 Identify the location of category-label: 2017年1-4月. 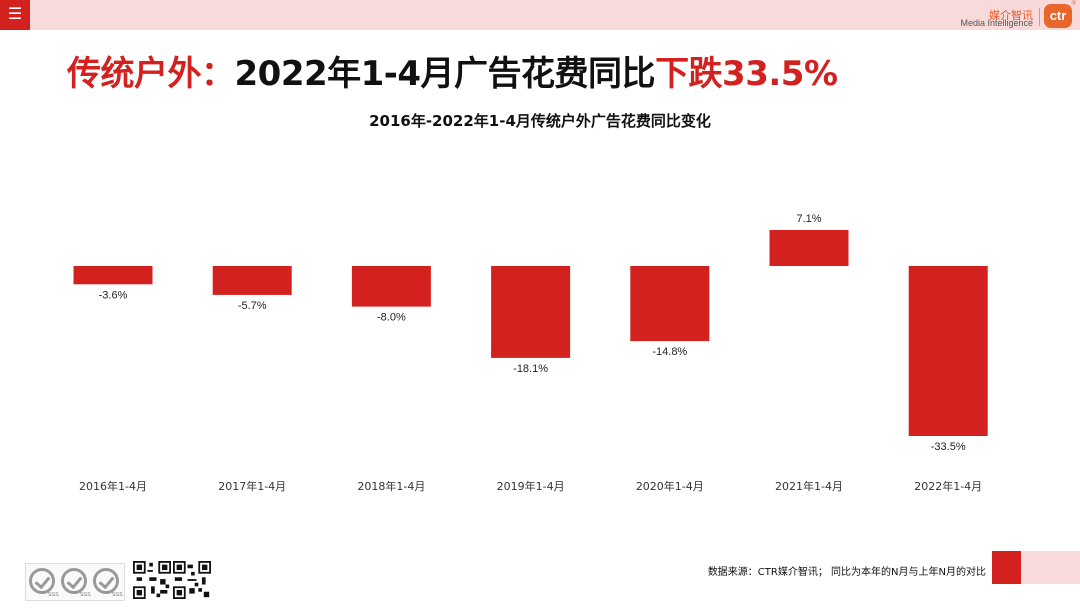
(252, 486).